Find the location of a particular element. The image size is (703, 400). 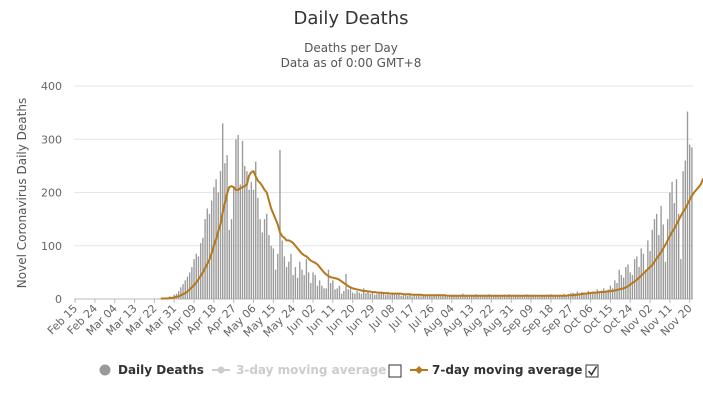

legend-item-3day-average: 3-day moving average is located at coordinates (307, 370).